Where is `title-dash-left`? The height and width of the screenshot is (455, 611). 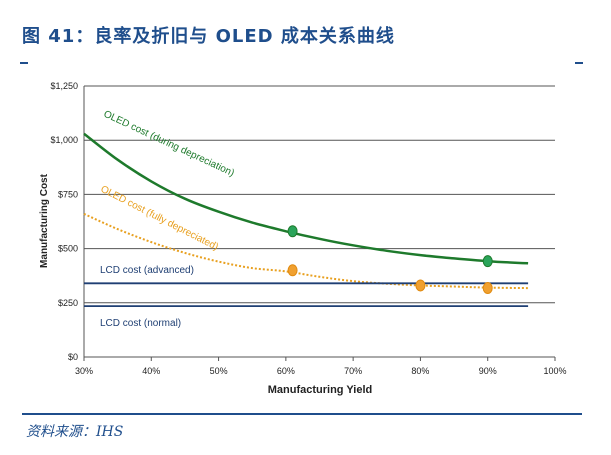
title-dash-left is located at coordinates (24, 63).